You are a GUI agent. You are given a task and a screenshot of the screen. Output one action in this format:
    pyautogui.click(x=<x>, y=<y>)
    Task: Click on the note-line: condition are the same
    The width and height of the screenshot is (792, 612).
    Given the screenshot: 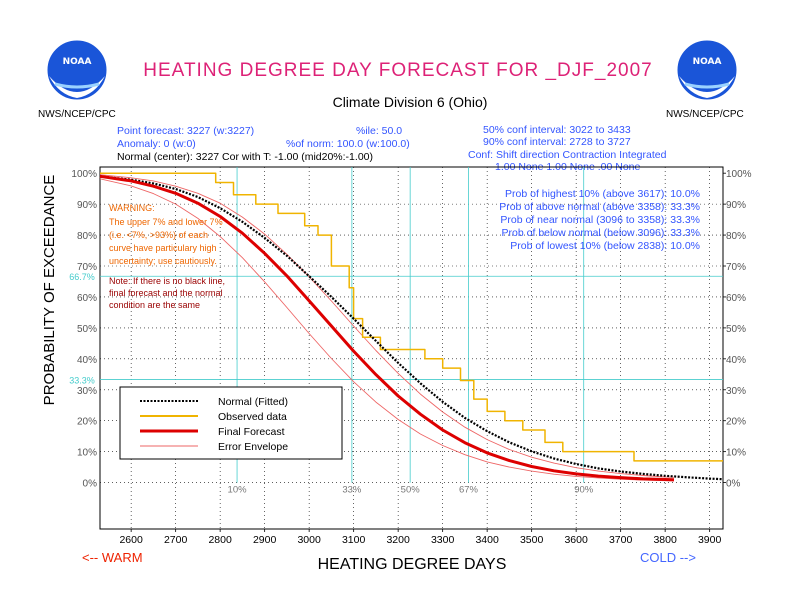 What is the action you would take?
    pyautogui.click(x=154, y=305)
    